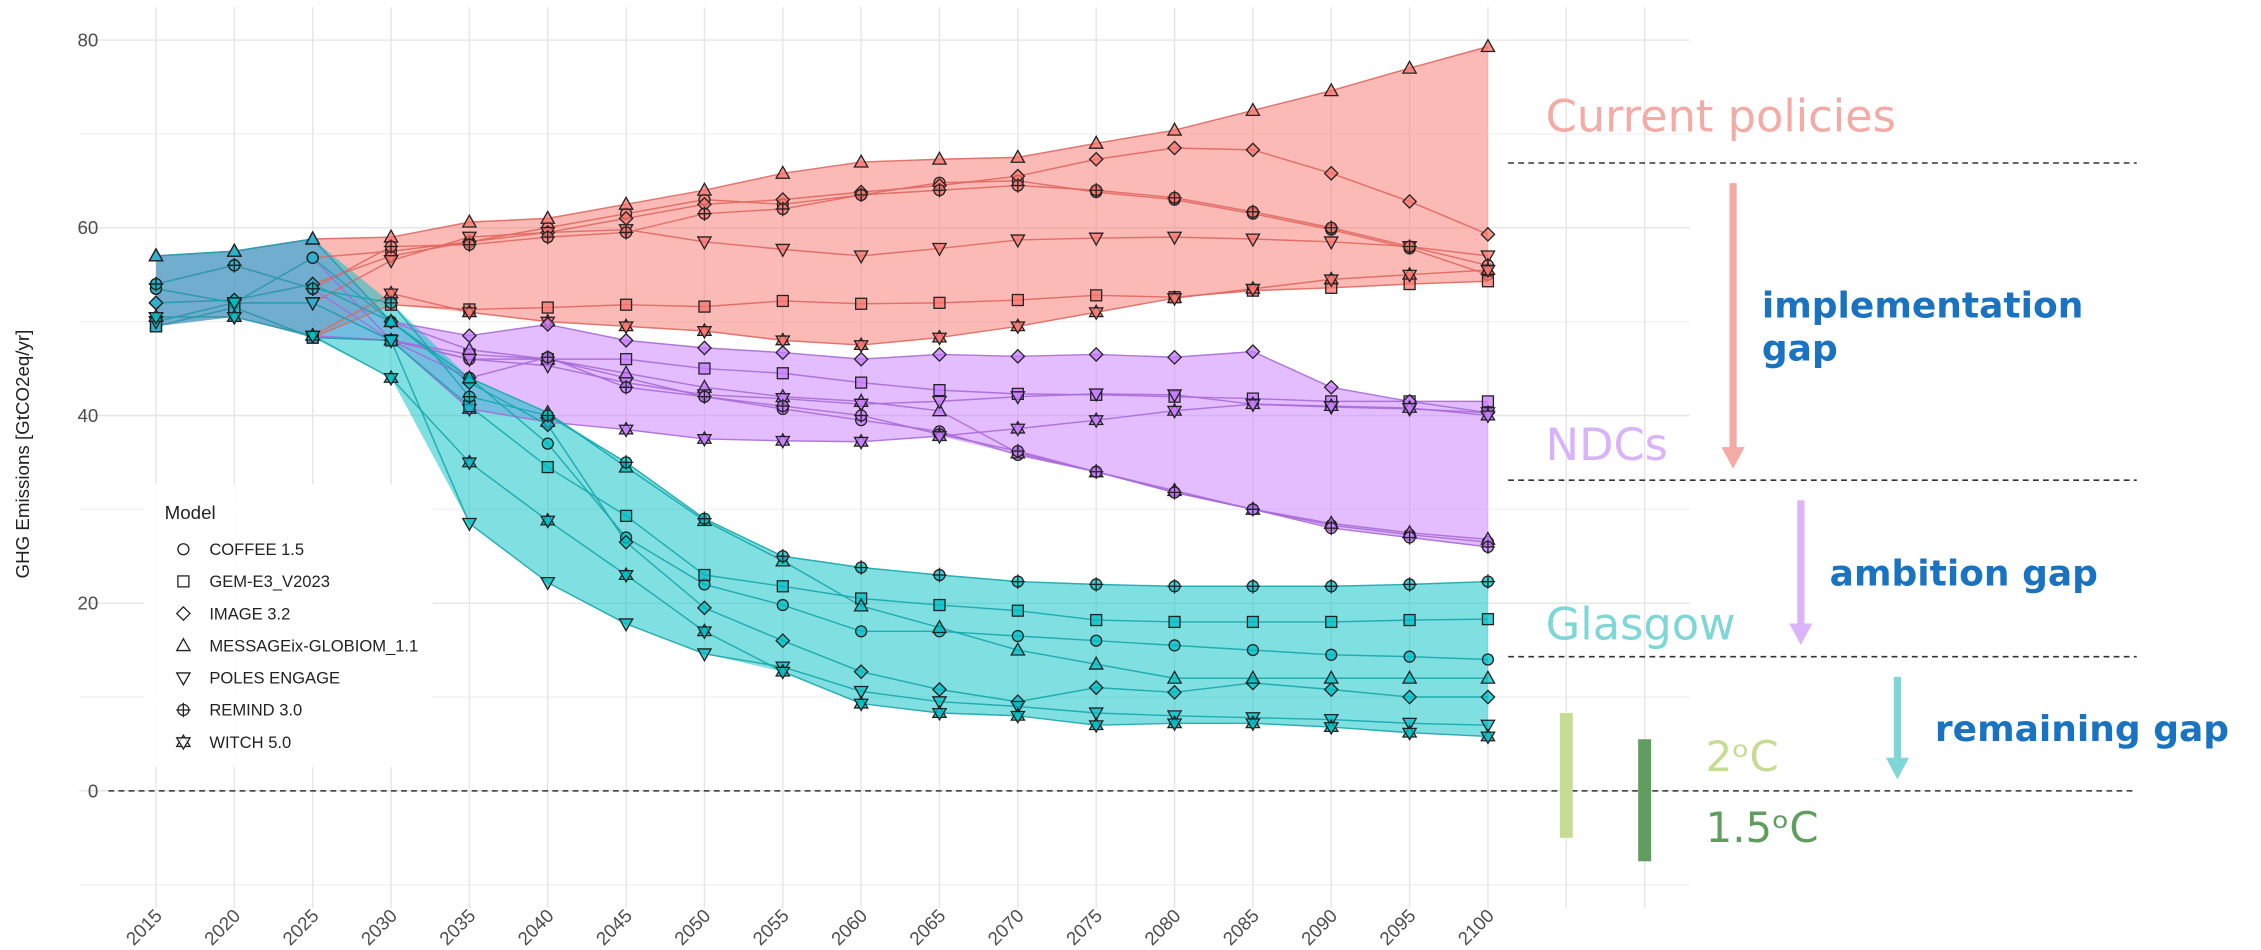 The image size is (2261, 950). I want to click on gap-arrow-head, so click(1897, 768).